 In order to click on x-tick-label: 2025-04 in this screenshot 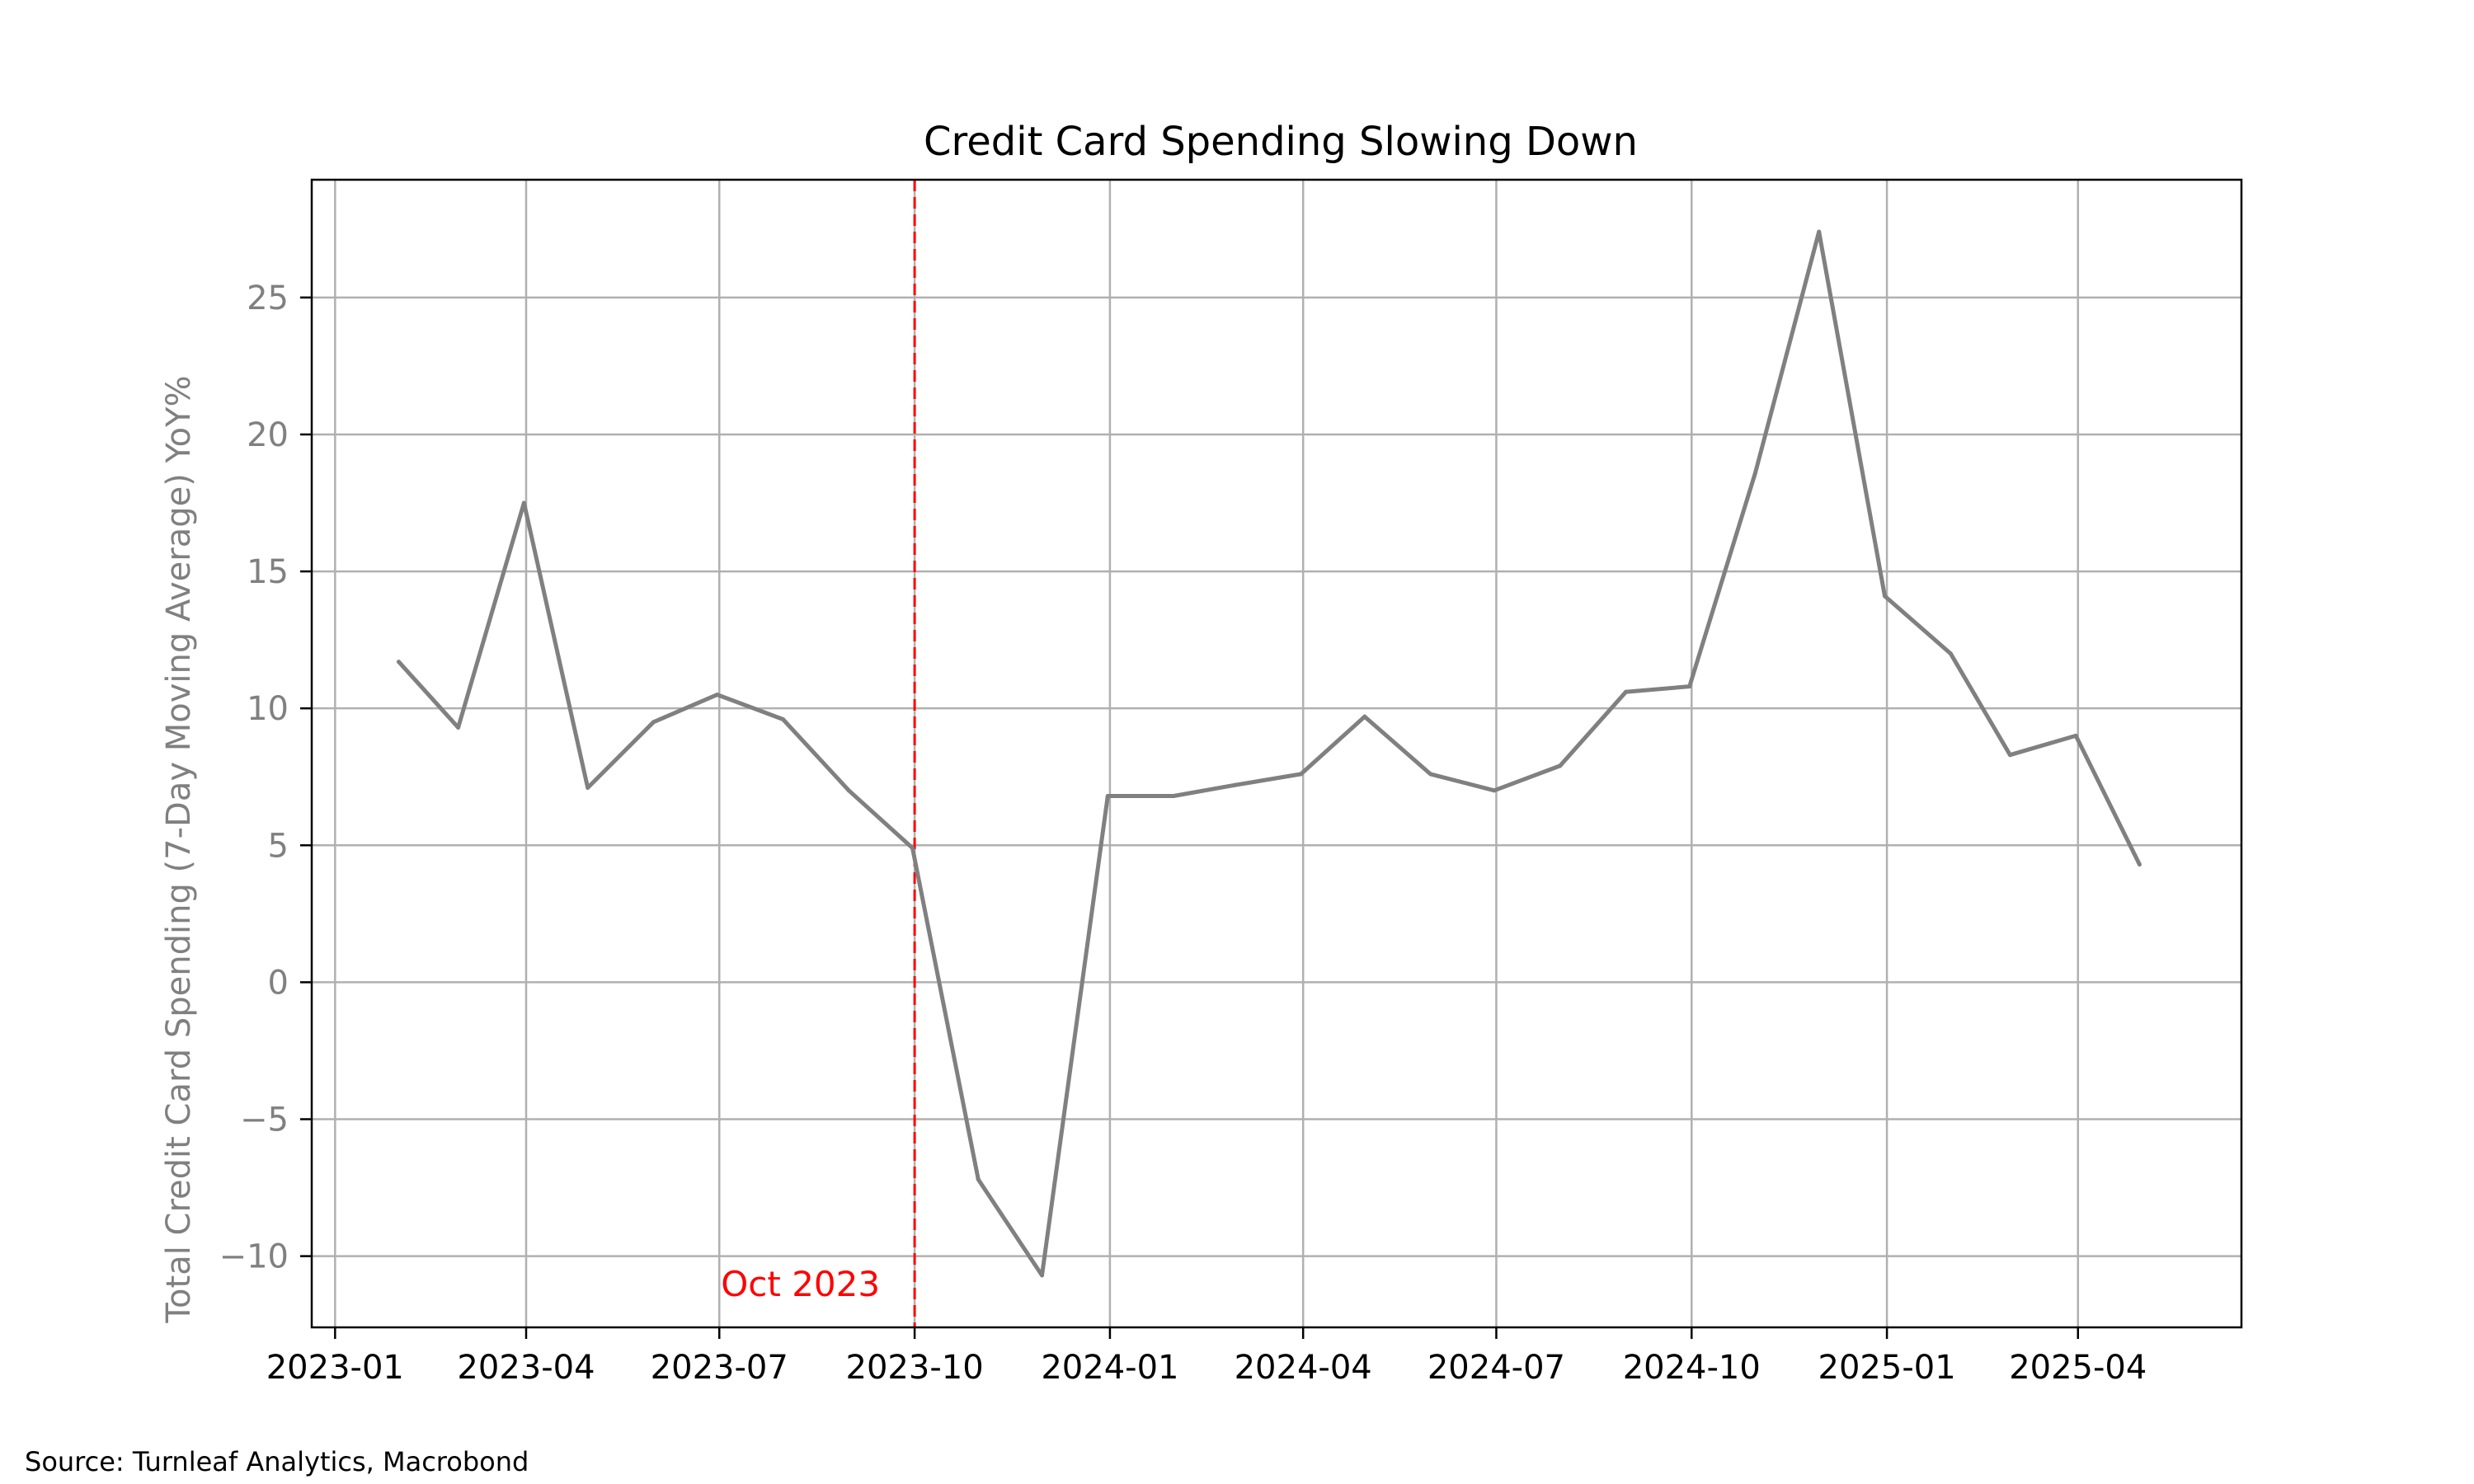, I will do `click(2078, 1368)`.